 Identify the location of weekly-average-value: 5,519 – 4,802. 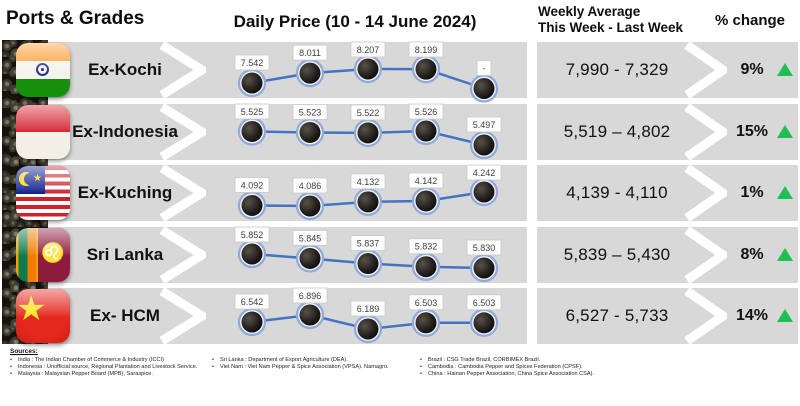
(617, 131).